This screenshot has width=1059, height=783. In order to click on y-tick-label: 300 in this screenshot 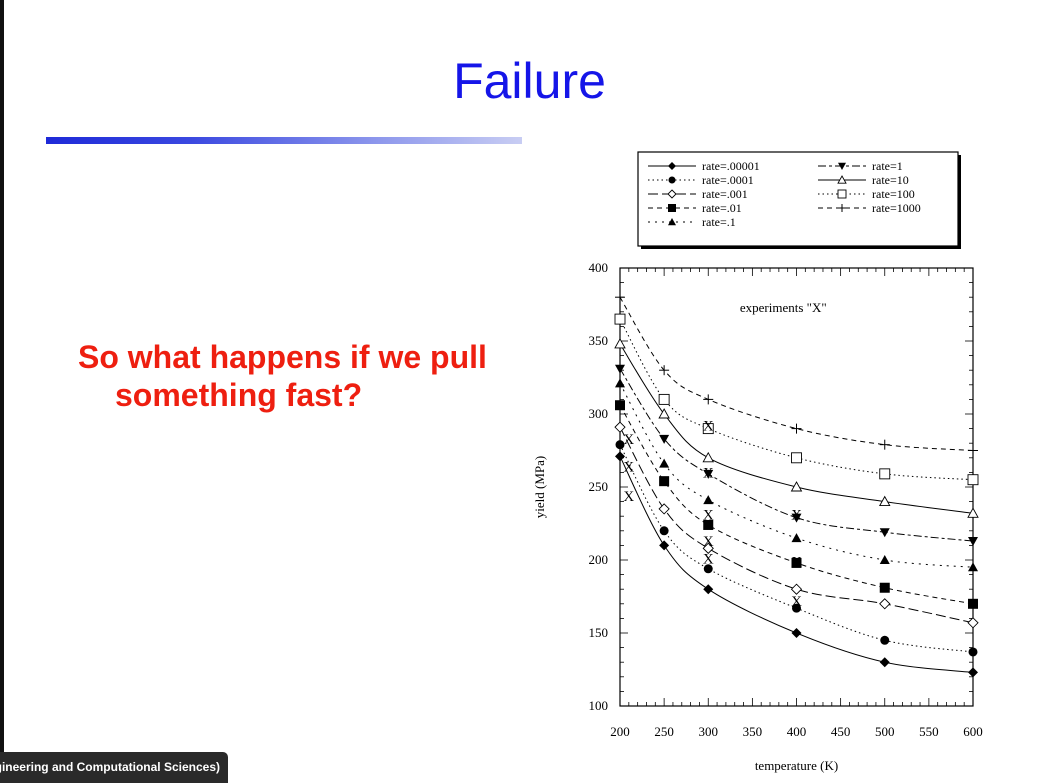, I will do `click(599, 413)`.